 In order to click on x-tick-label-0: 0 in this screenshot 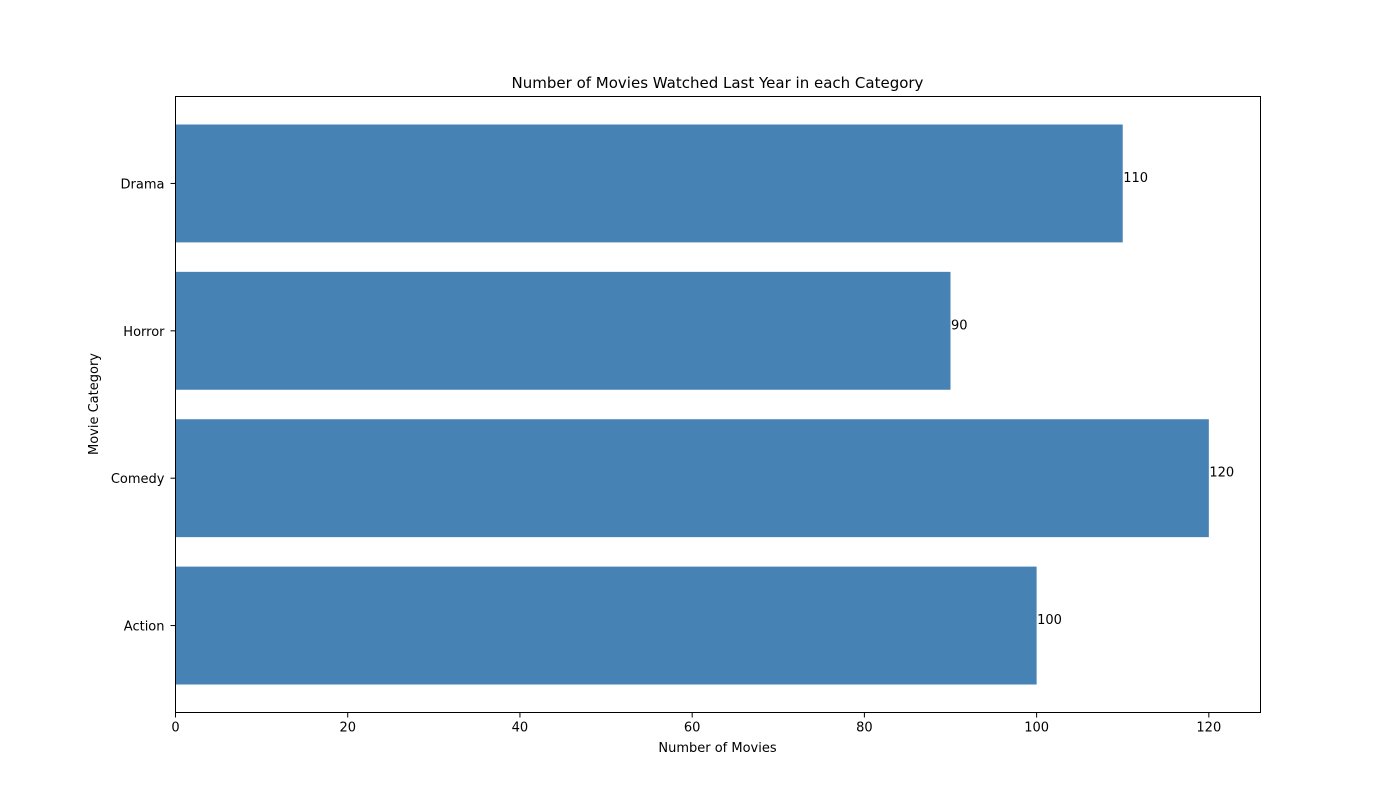, I will do `click(175, 728)`.